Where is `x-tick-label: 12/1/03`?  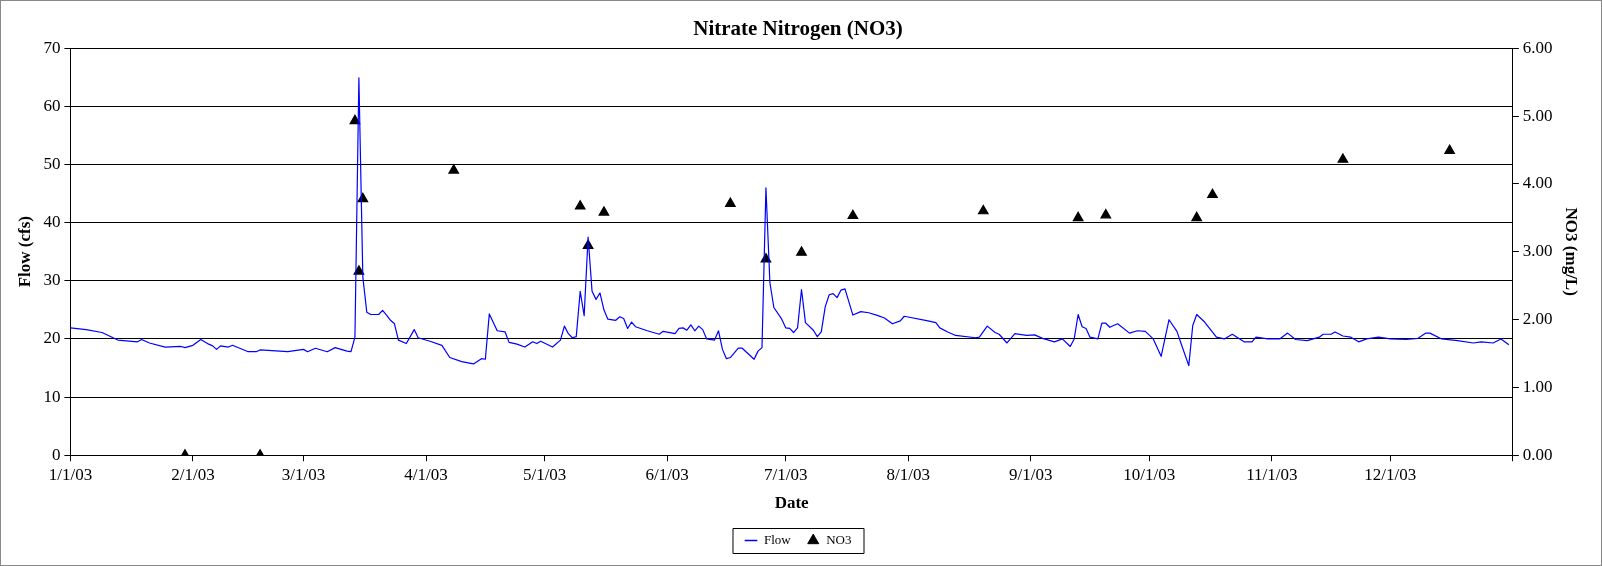 x-tick-label: 12/1/03 is located at coordinates (1390, 474).